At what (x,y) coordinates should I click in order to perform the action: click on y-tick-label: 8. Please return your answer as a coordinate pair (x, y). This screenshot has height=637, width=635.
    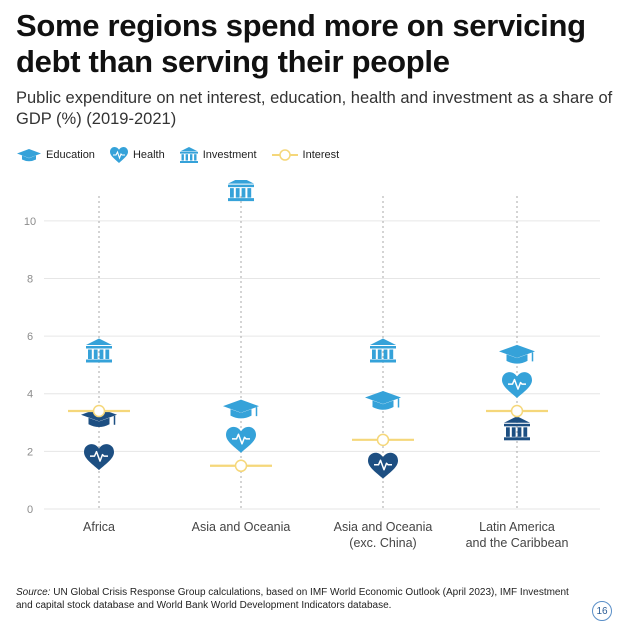
    Looking at the image, I should click on (30, 279).